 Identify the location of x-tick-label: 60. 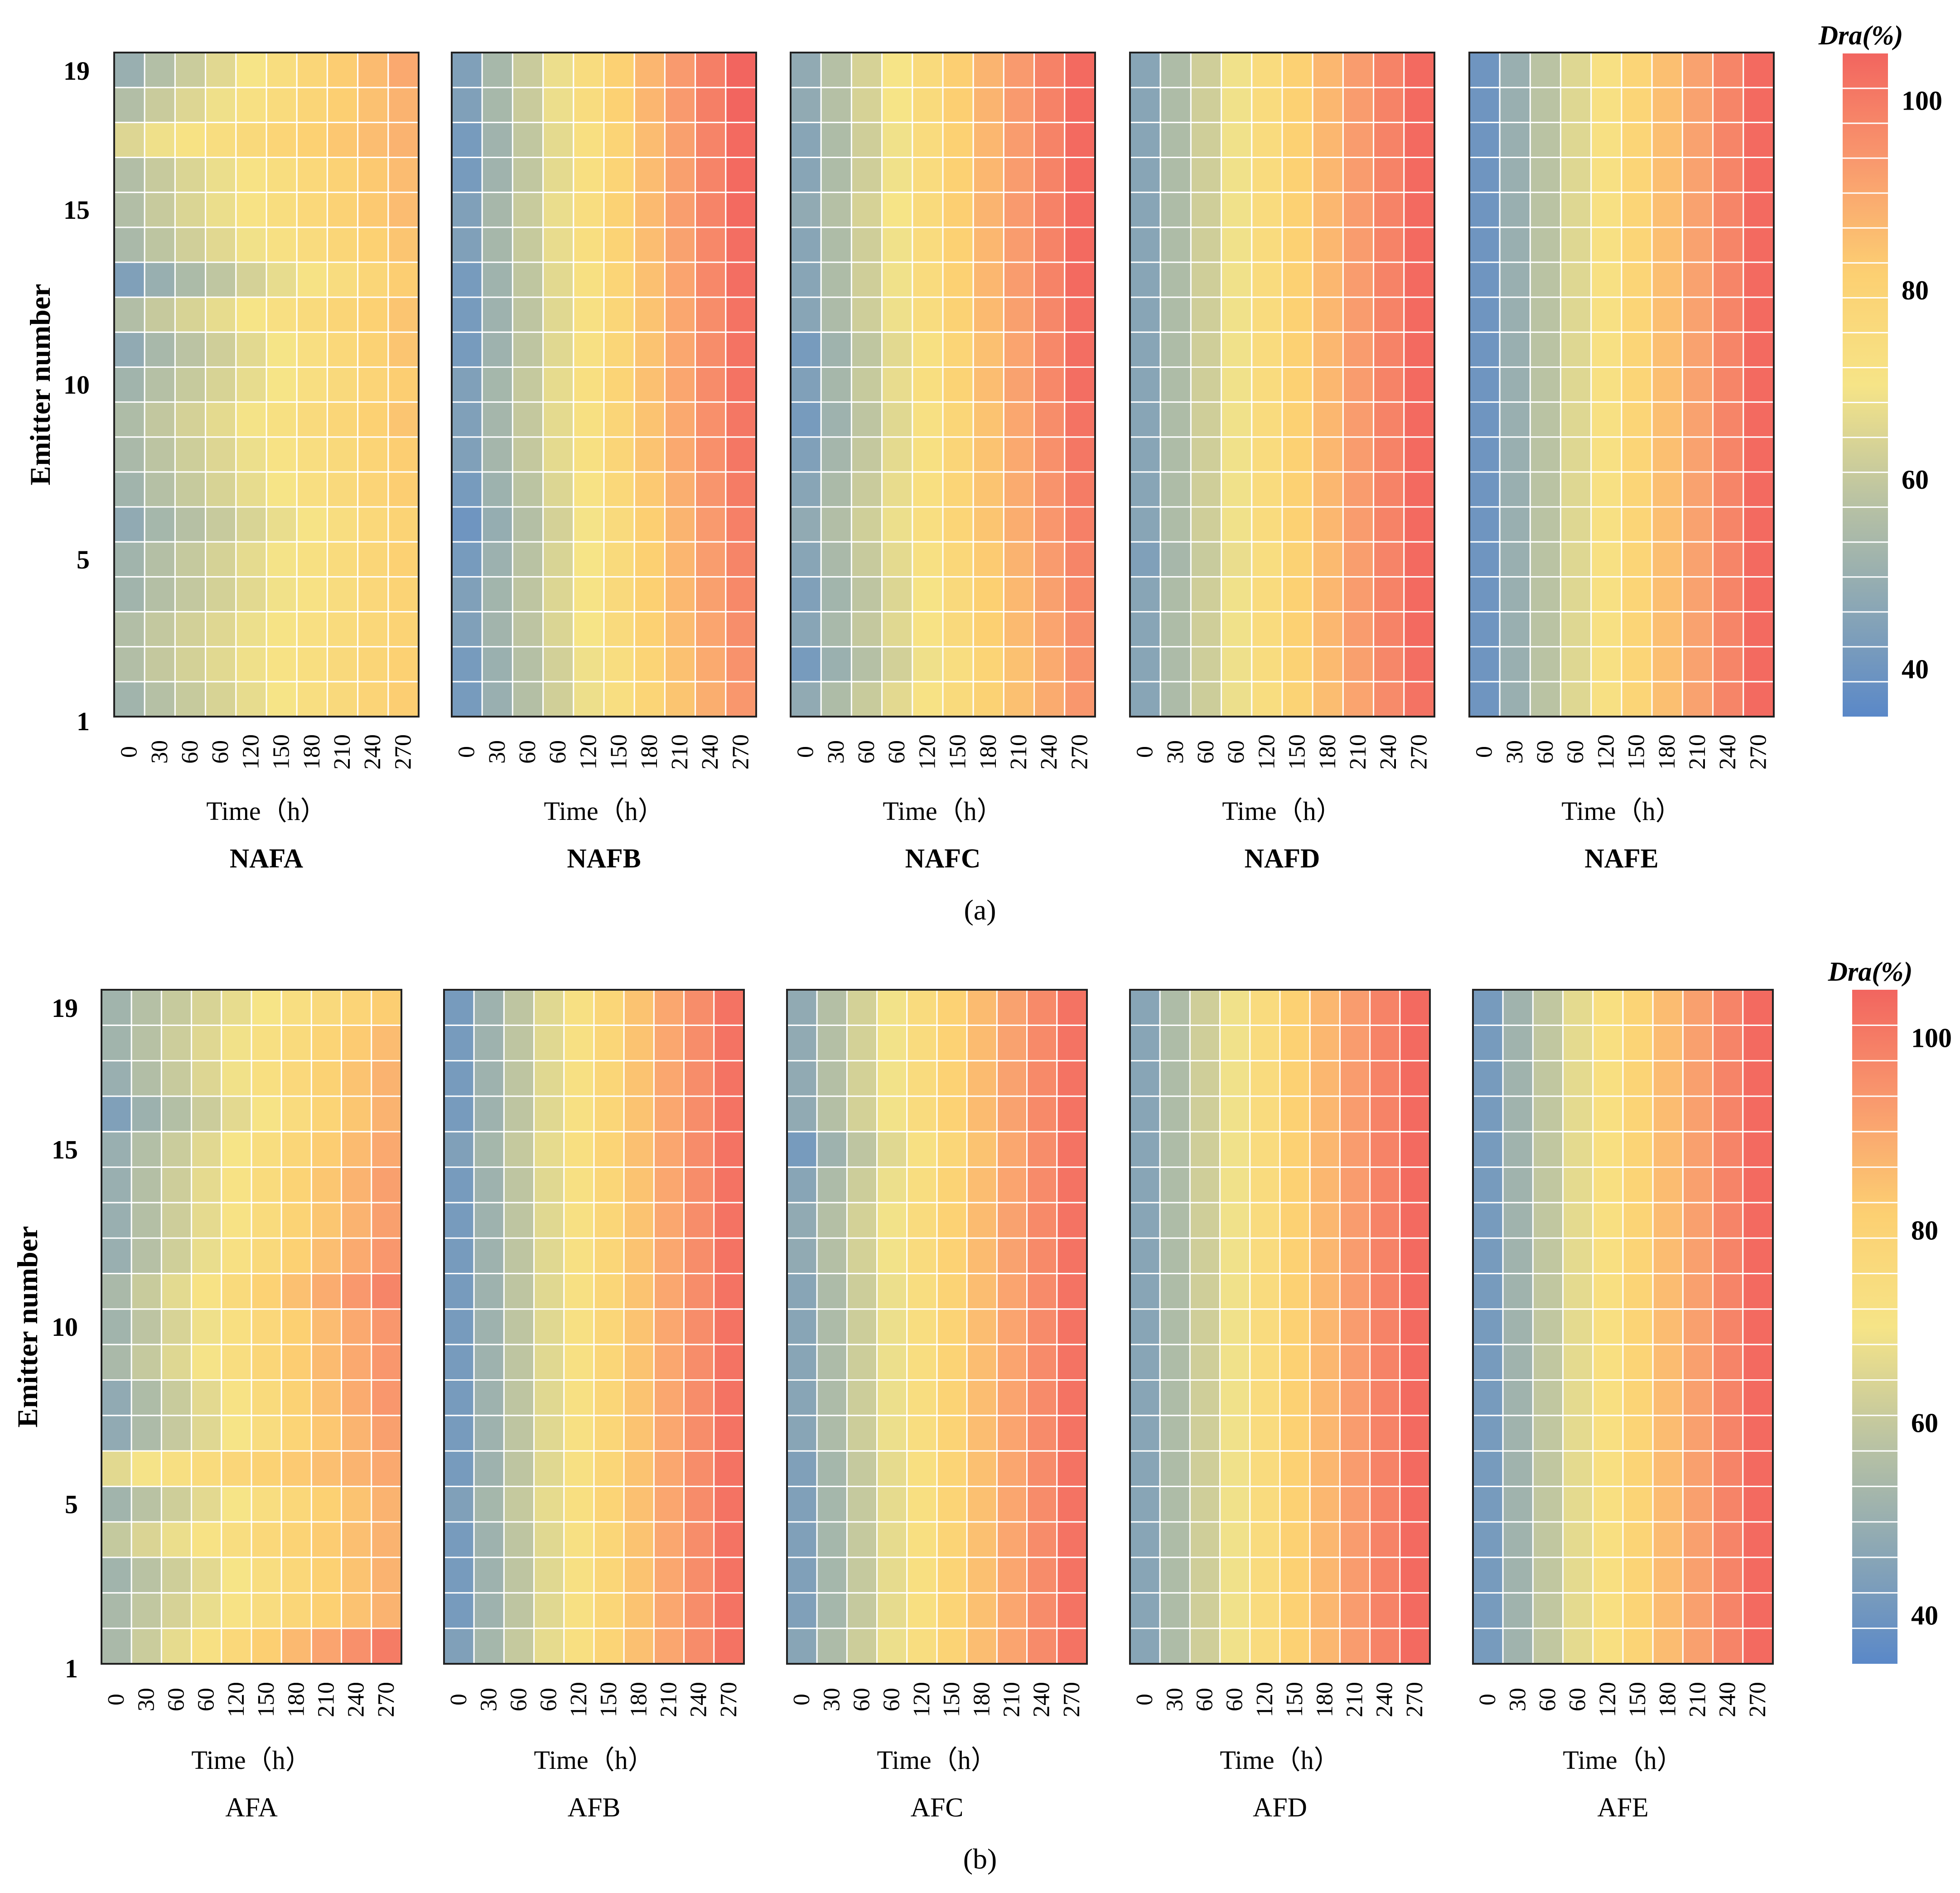
(897, 752).